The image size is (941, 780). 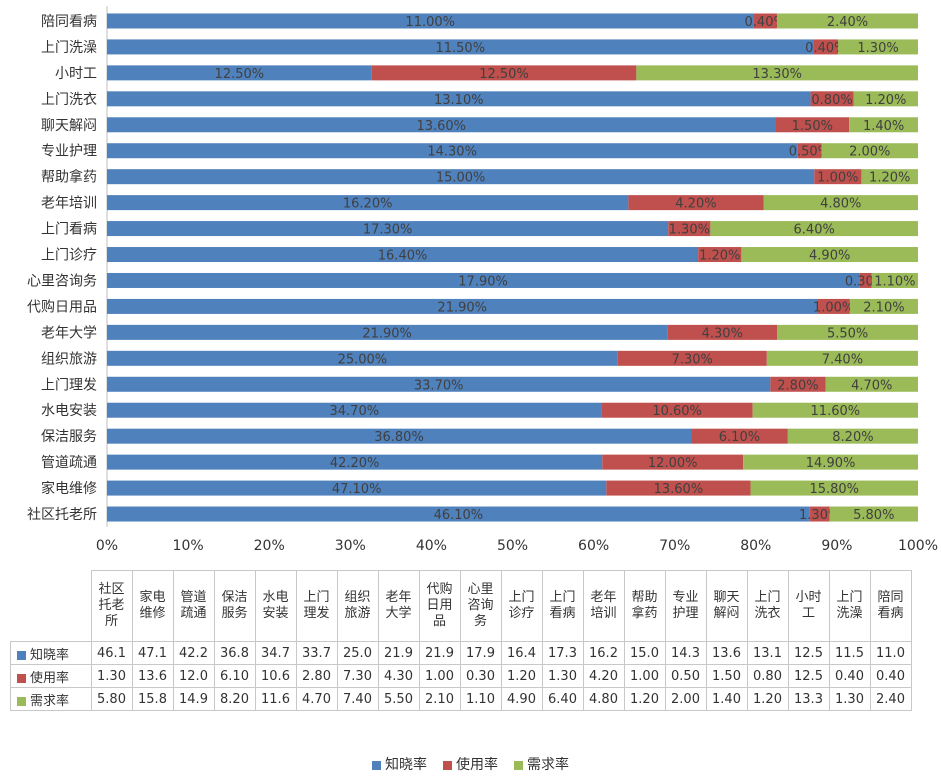 What do you see at coordinates (603, 699) in the screenshot?
I see `table-cell: 4.80` at bounding box center [603, 699].